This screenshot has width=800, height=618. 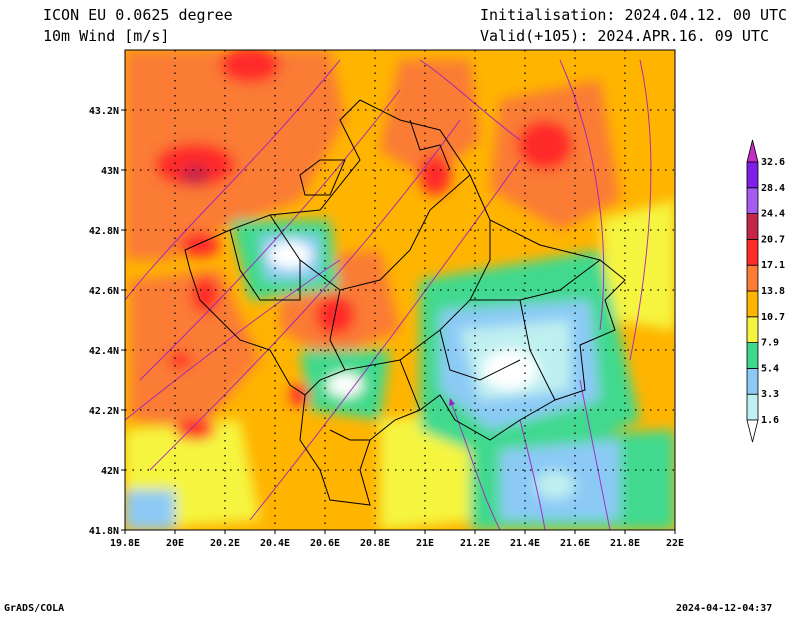 What do you see at coordinates (773, 188) in the screenshot?
I see `colorbar-label: 28.4` at bounding box center [773, 188].